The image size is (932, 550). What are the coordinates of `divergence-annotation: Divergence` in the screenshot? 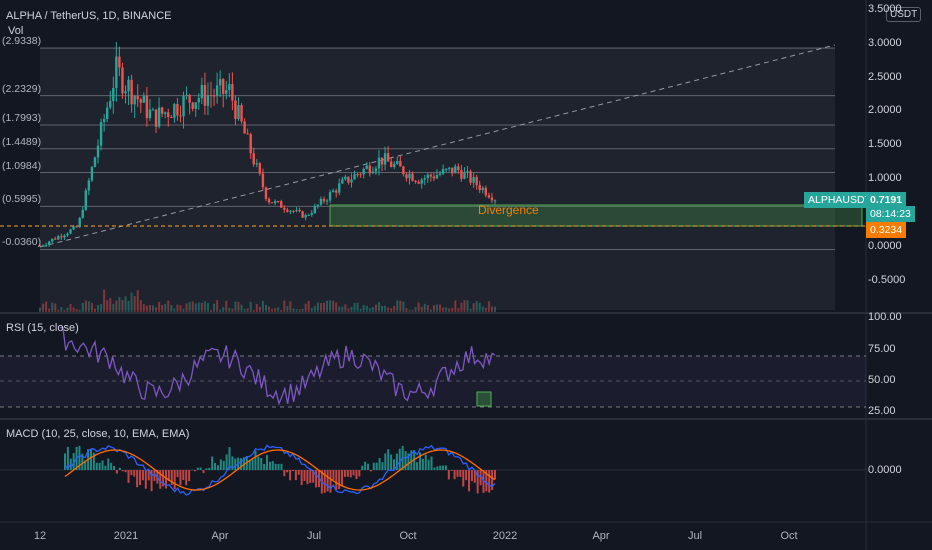 It's located at (508, 210).